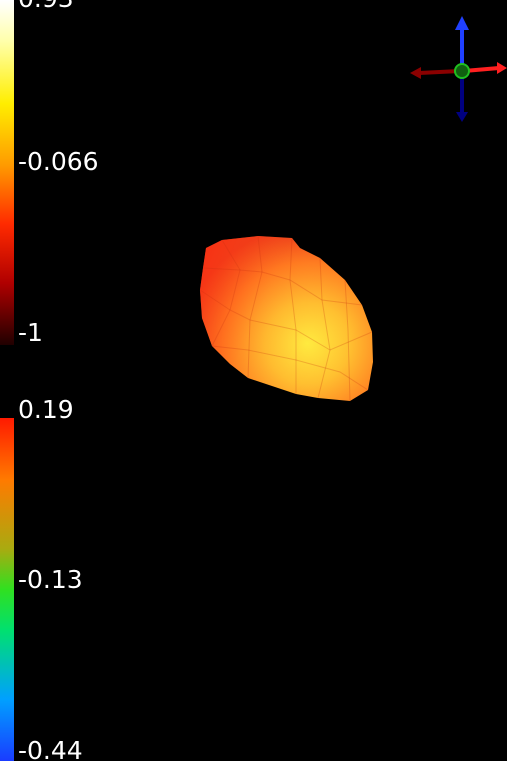 This screenshot has height=761, width=507. Describe the element at coordinates (58, 161) in the screenshot. I see `colorbar-top-mid-label: -0.066` at that location.